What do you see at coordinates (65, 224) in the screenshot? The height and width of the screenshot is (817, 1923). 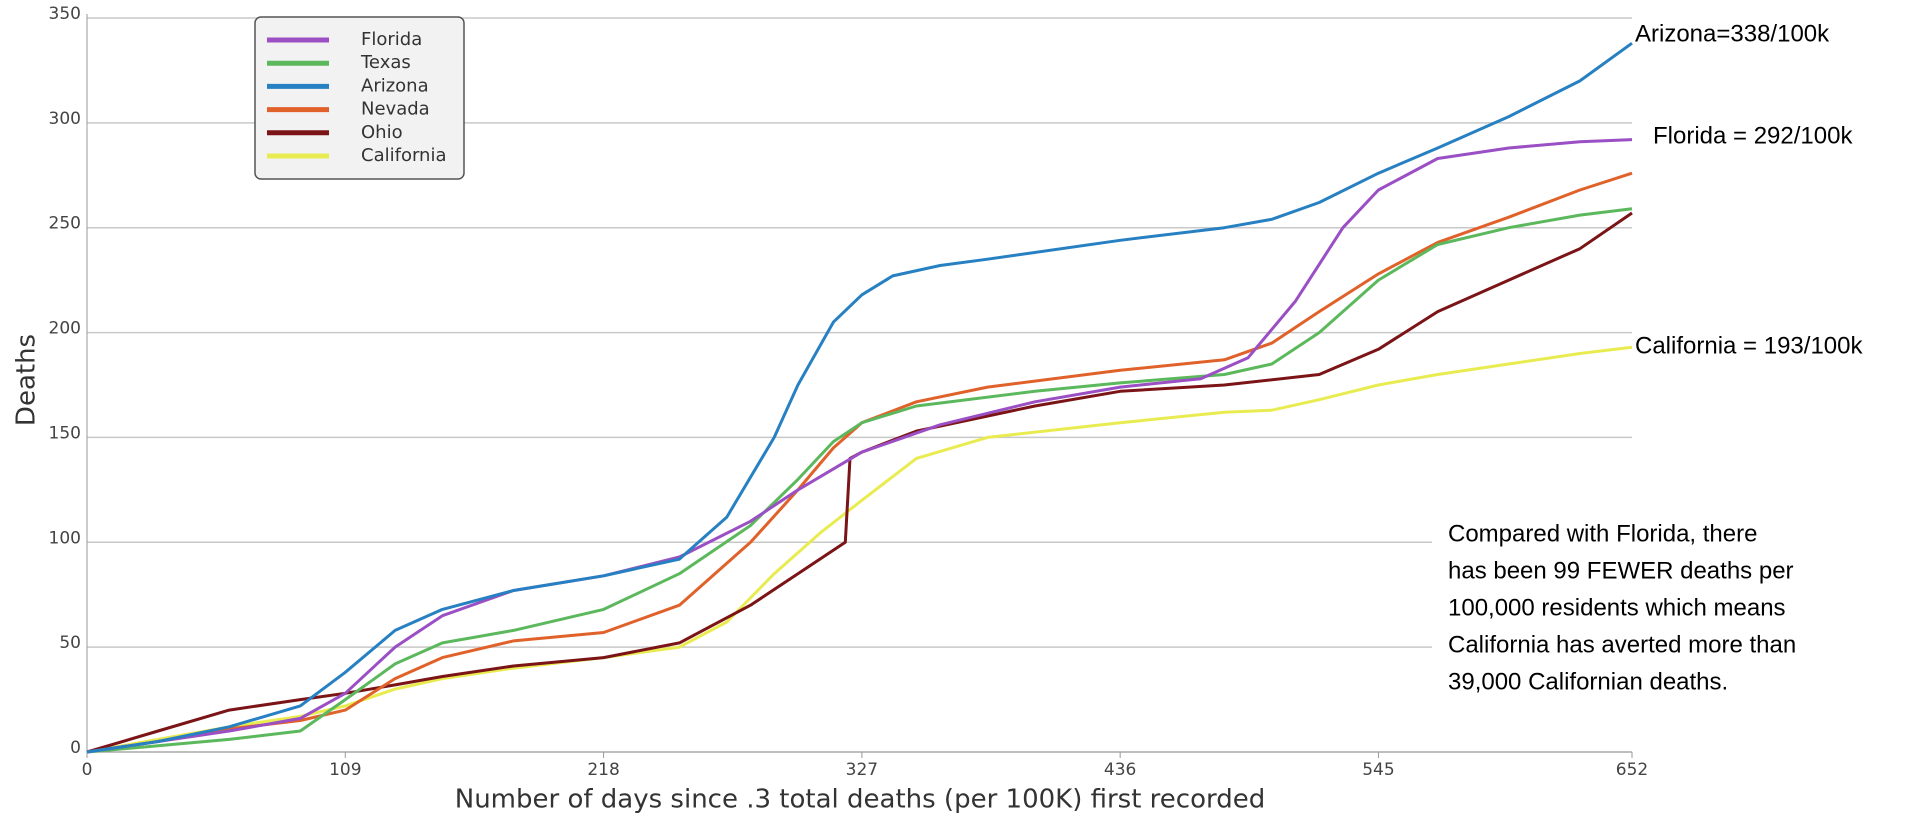 I see `y-tick-label: 250` at bounding box center [65, 224].